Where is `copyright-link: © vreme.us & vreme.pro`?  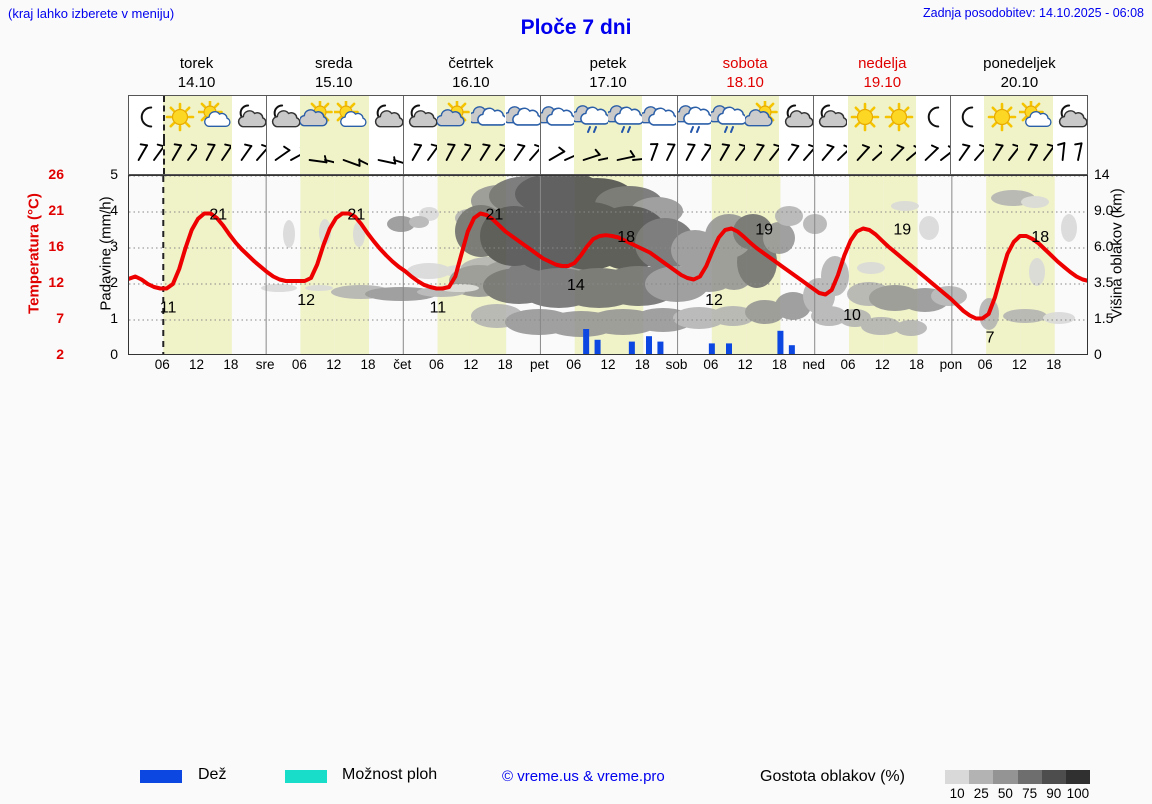 copyright-link: © vreme.us & vreme.pro is located at coordinates (583, 776).